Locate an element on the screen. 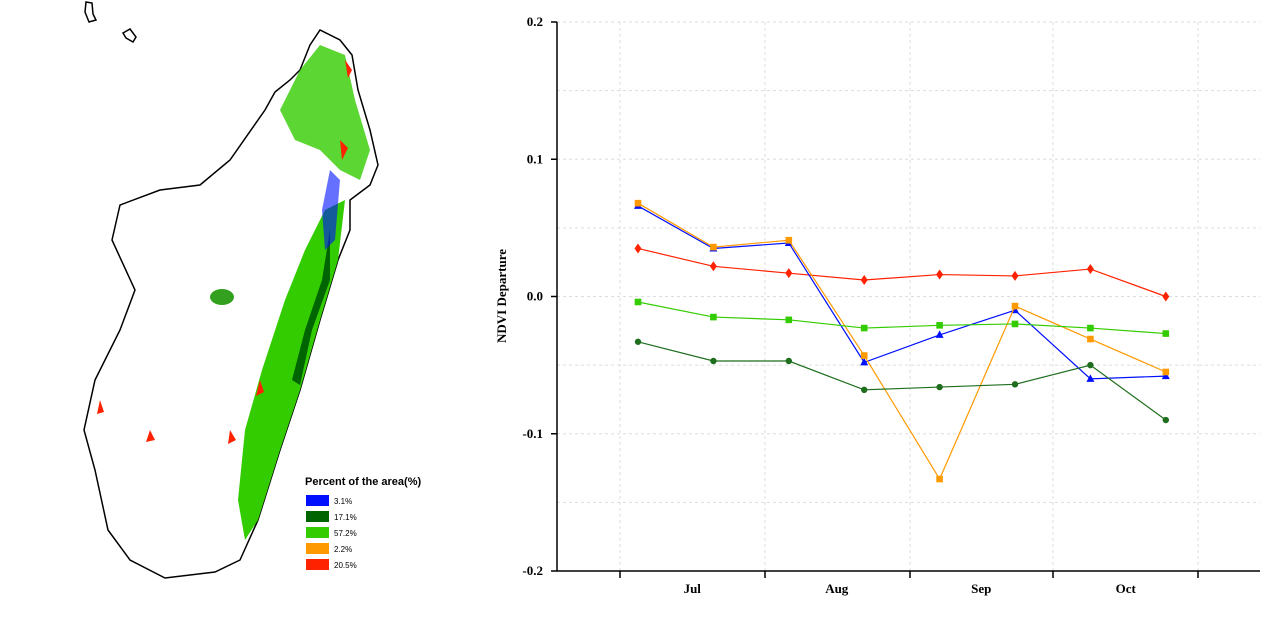 This screenshot has height=618, width=1277. y-tick-label: -0.1 is located at coordinates (532, 433).